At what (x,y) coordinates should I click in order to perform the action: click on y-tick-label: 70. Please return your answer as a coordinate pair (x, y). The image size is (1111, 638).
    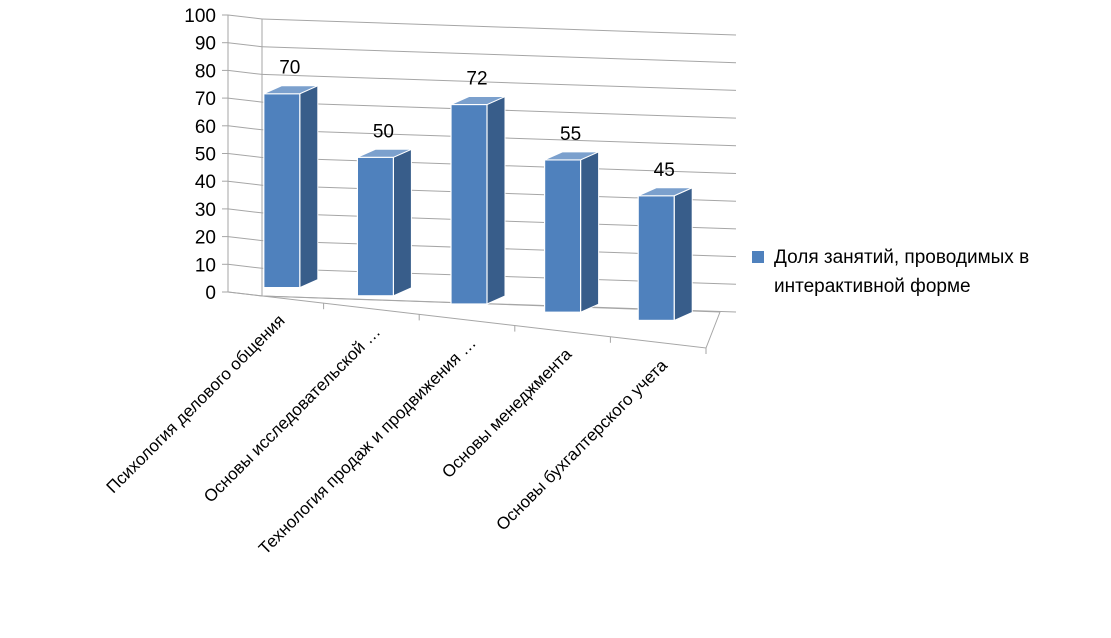
    Looking at the image, I should click on (205, 99).